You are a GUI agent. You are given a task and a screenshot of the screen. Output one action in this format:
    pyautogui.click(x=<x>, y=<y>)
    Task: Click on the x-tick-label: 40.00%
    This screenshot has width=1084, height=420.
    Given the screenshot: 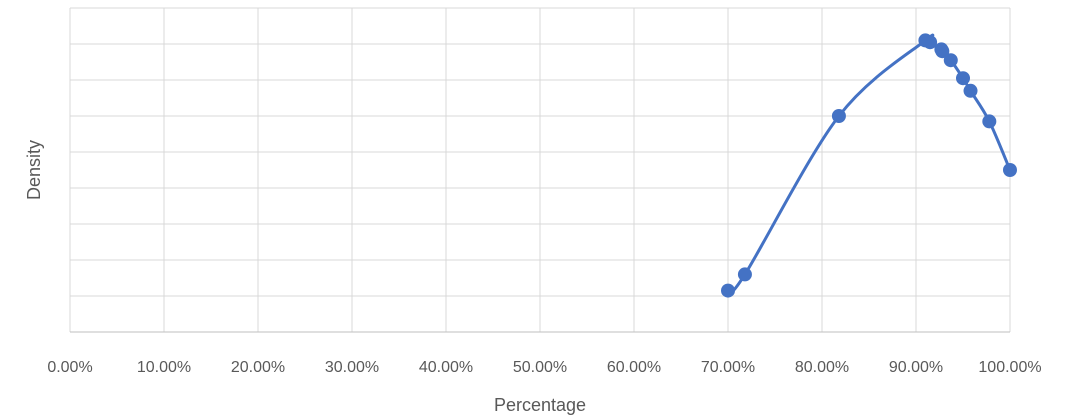 What is the action you would take?
    pyautogui.click(x=446, y=367)
    